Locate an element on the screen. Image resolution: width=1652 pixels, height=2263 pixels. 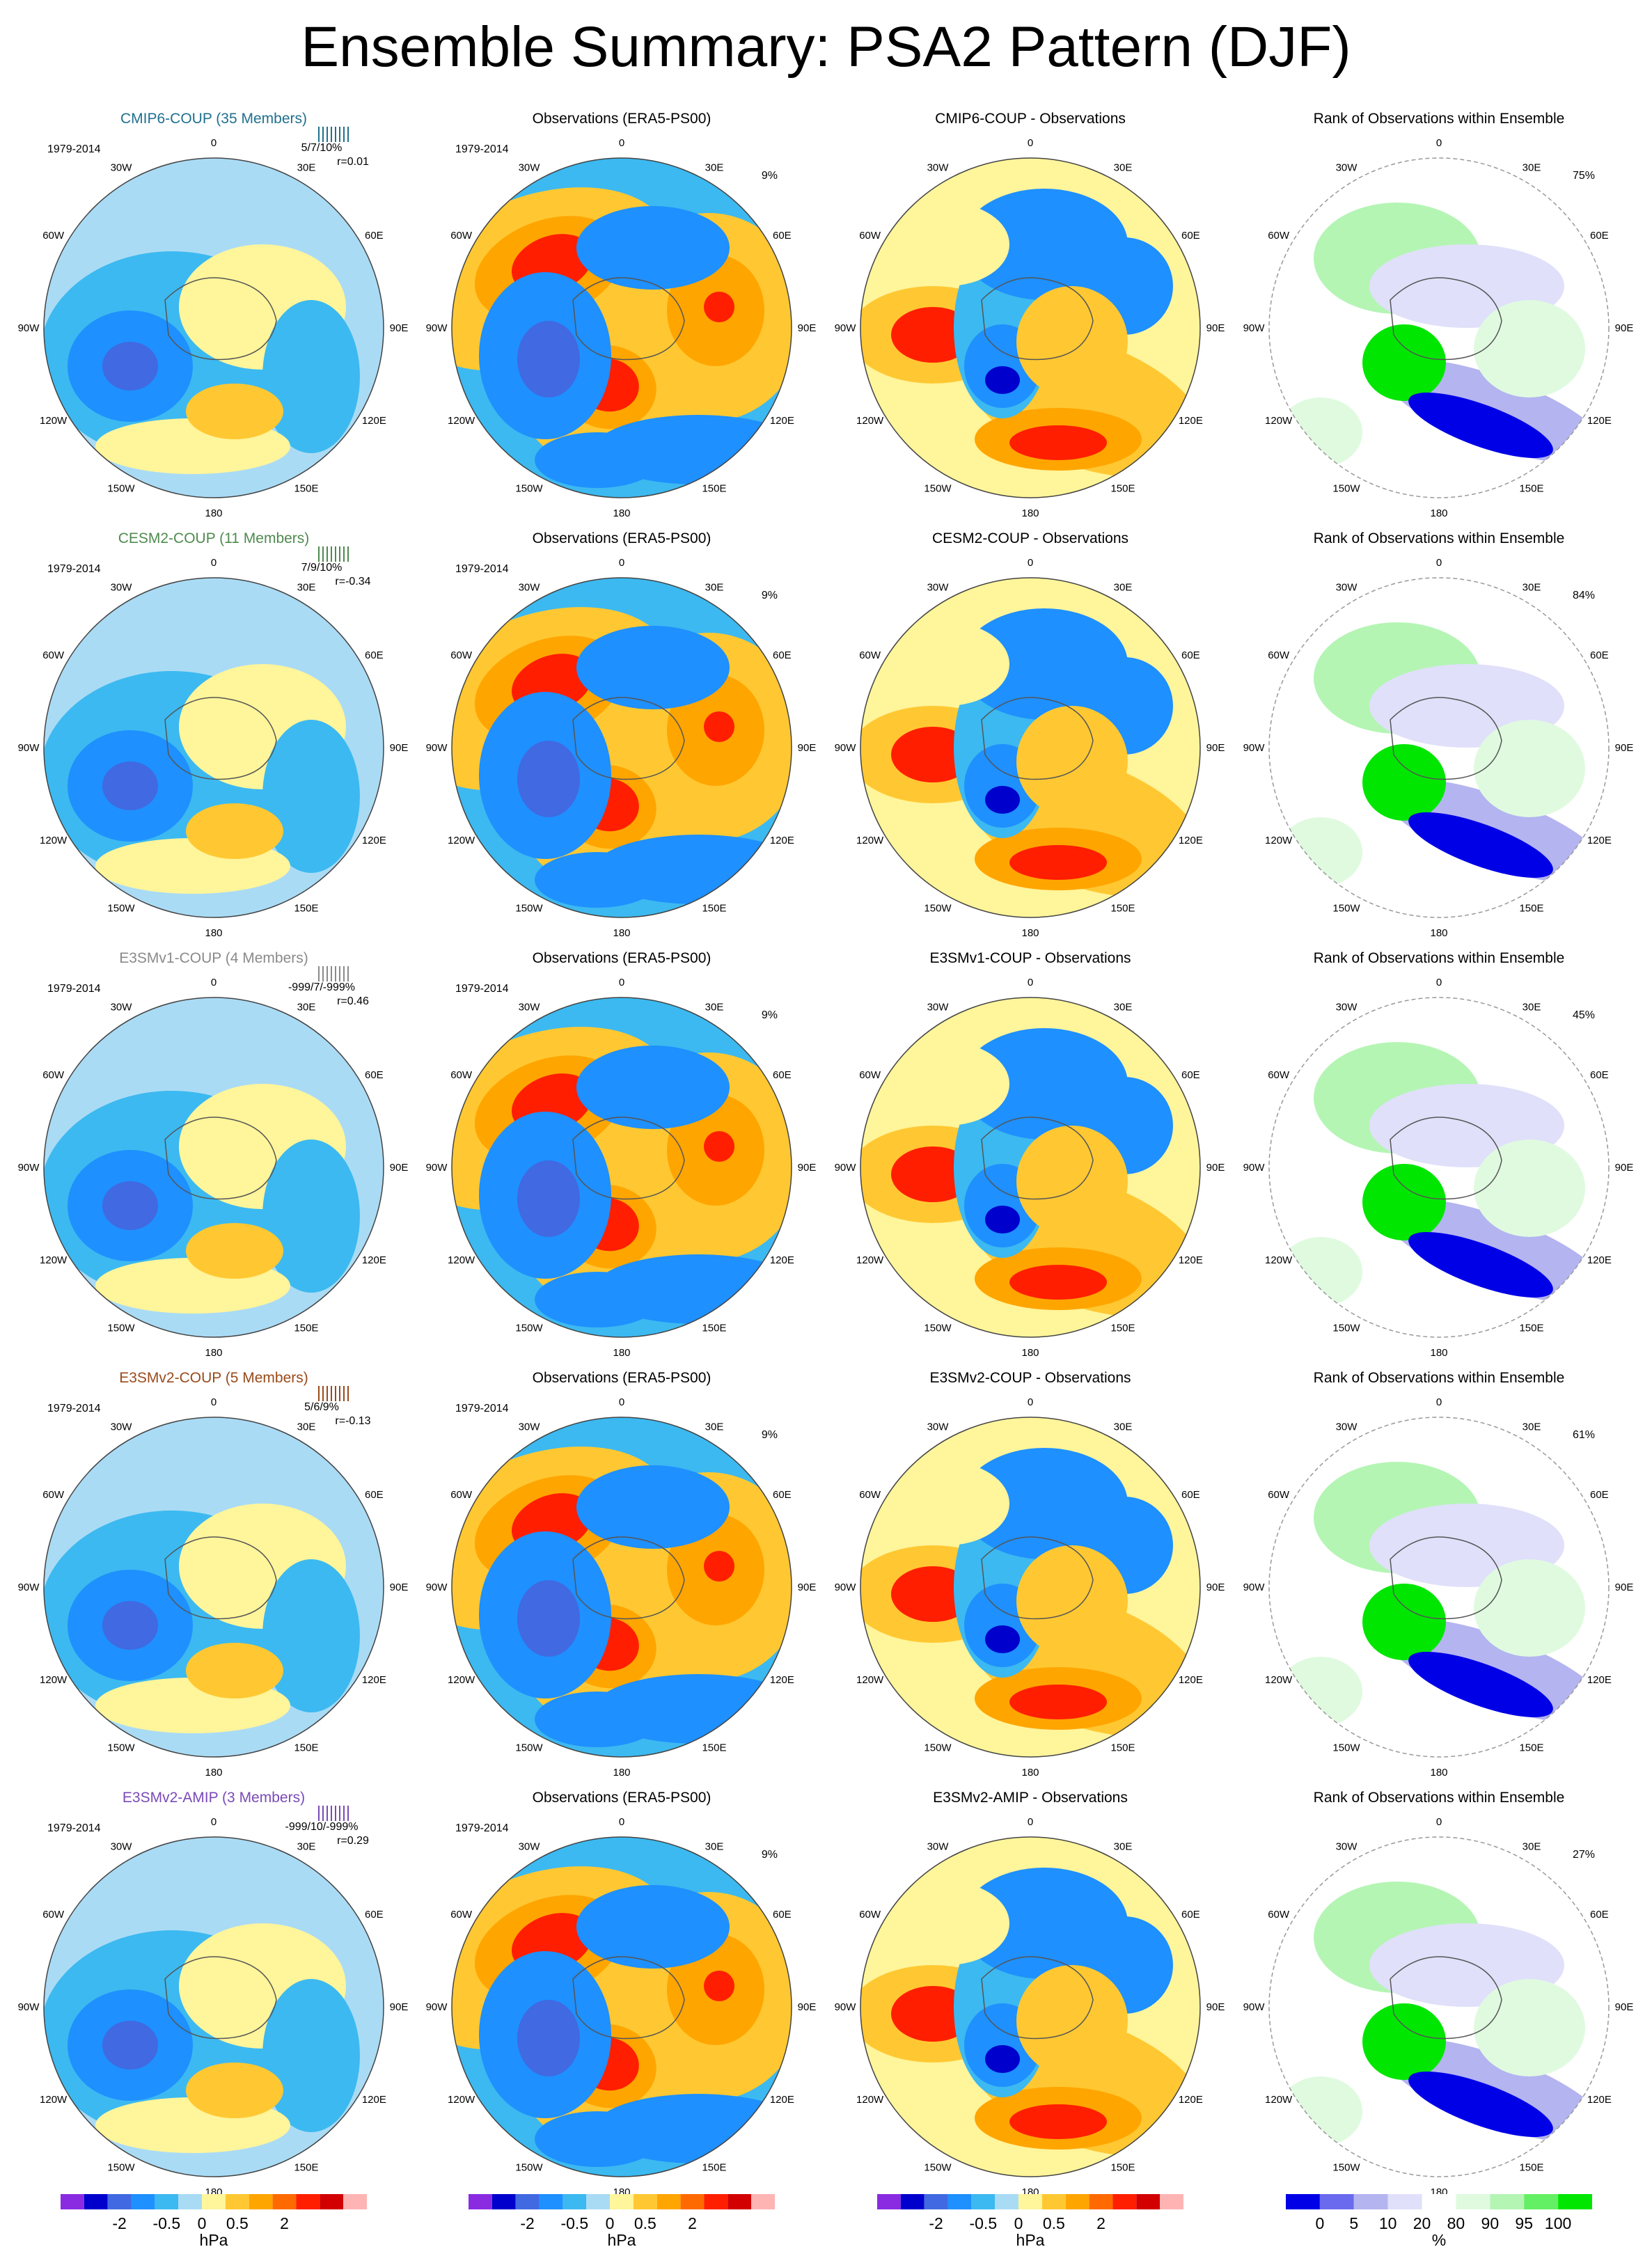
explained-variance-label: 84% is located at coordinates (1584, 595).